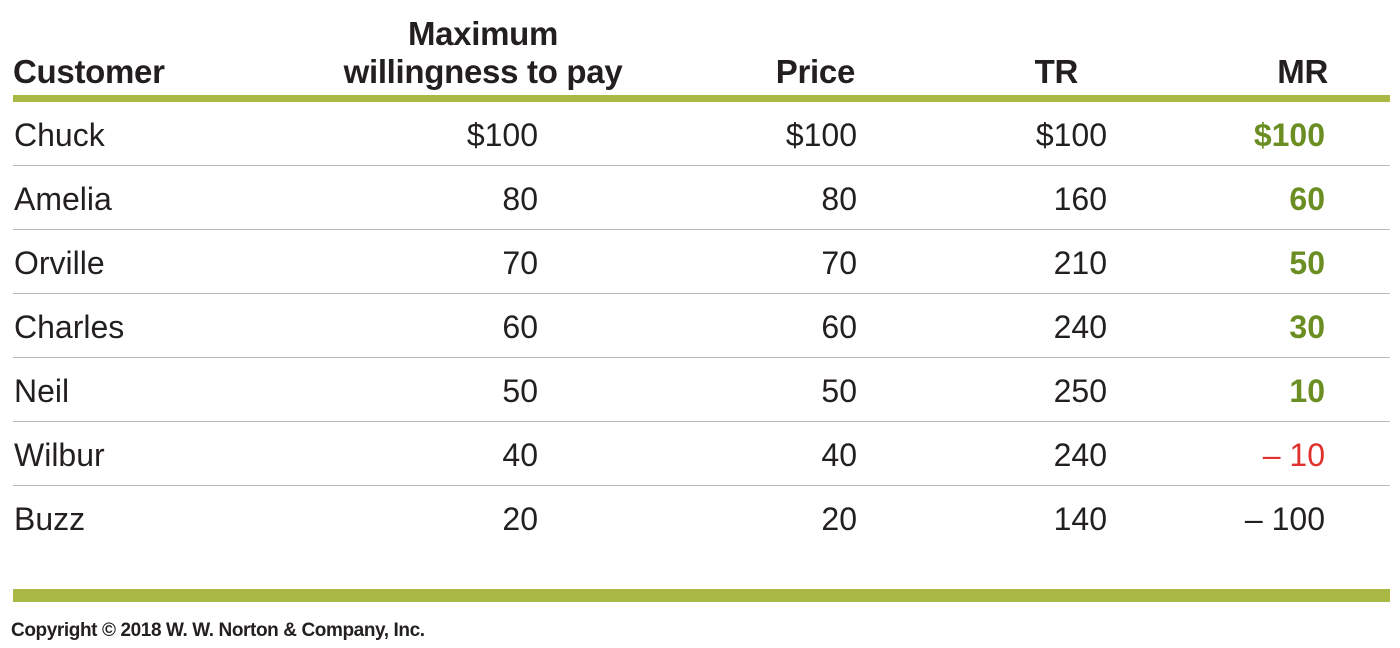 The image size is (1400, 648). I want to click on cell-willingness-to-pay: 80, so click(520, 199).